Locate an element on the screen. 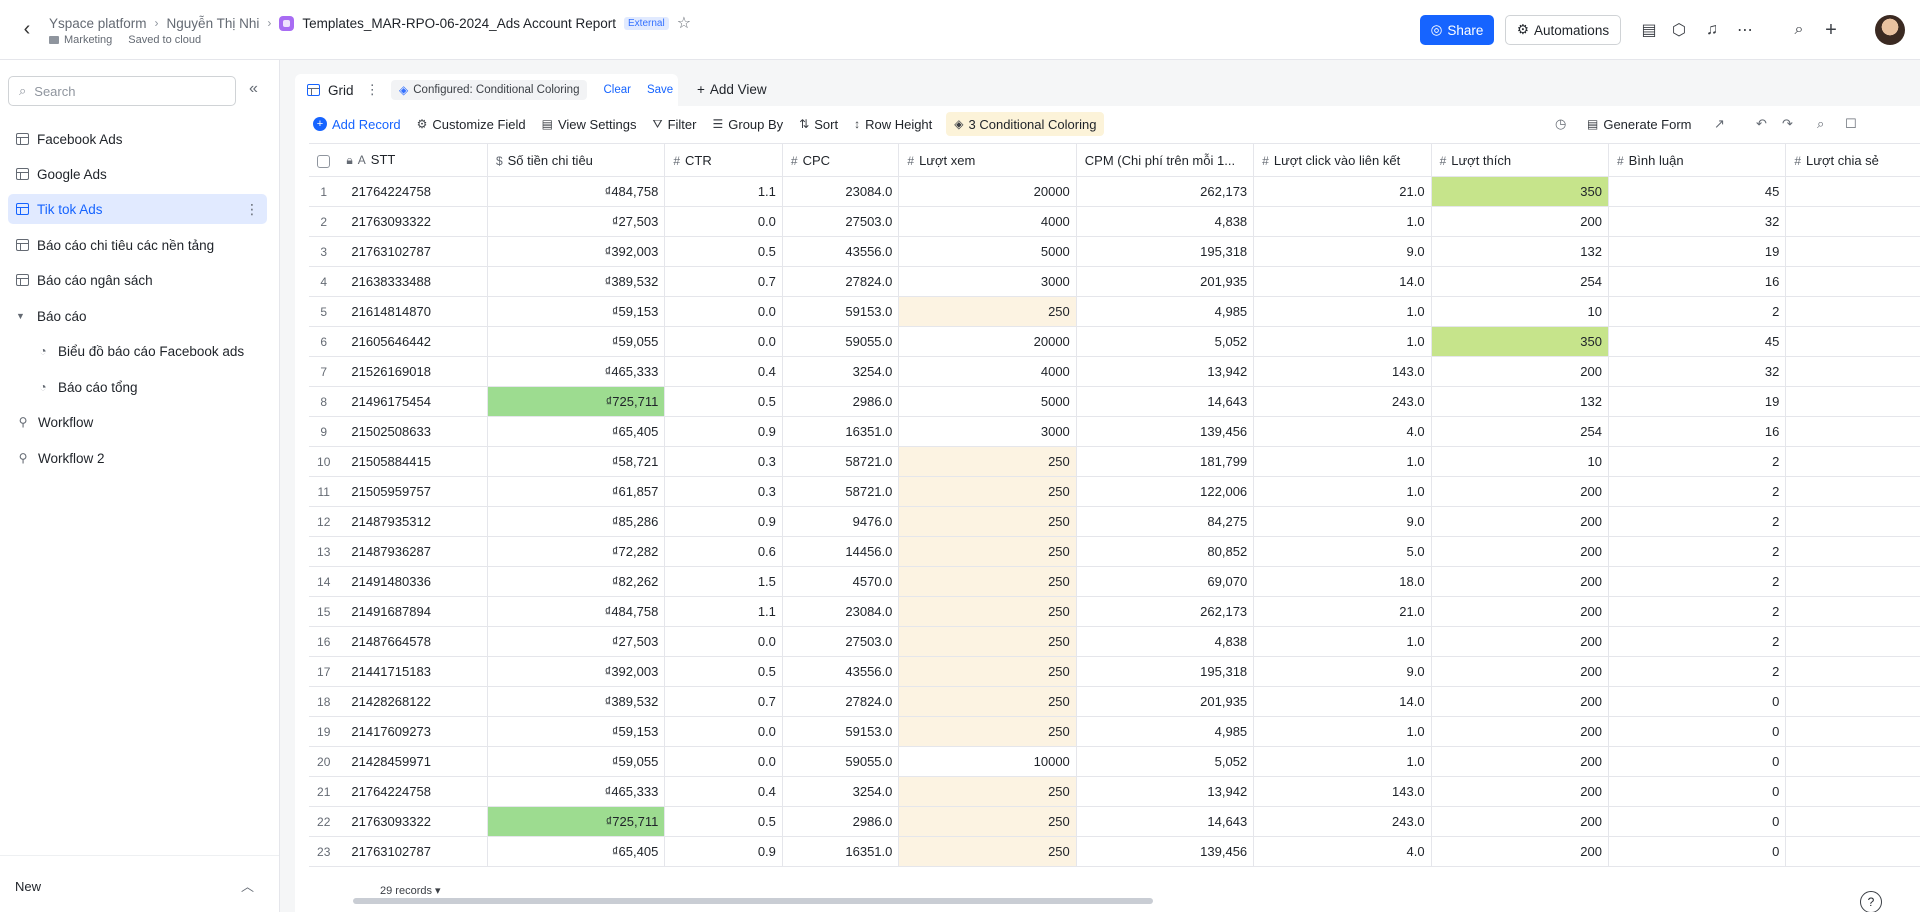  row-number: 13 is located at coordinates (324, 551).